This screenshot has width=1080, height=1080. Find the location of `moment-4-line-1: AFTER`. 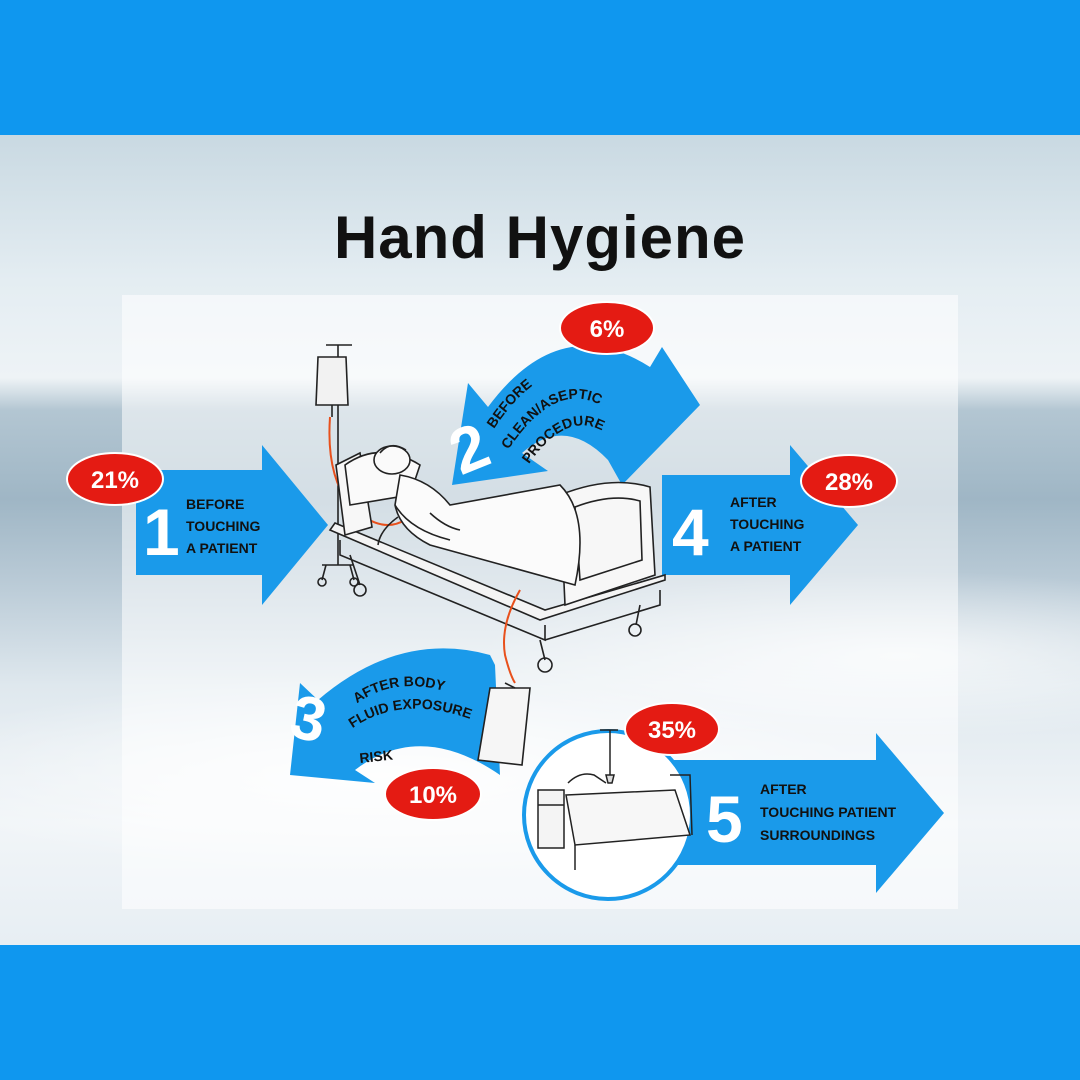

moment-4-line-1: AFTER is located at coordinates (753, 502).